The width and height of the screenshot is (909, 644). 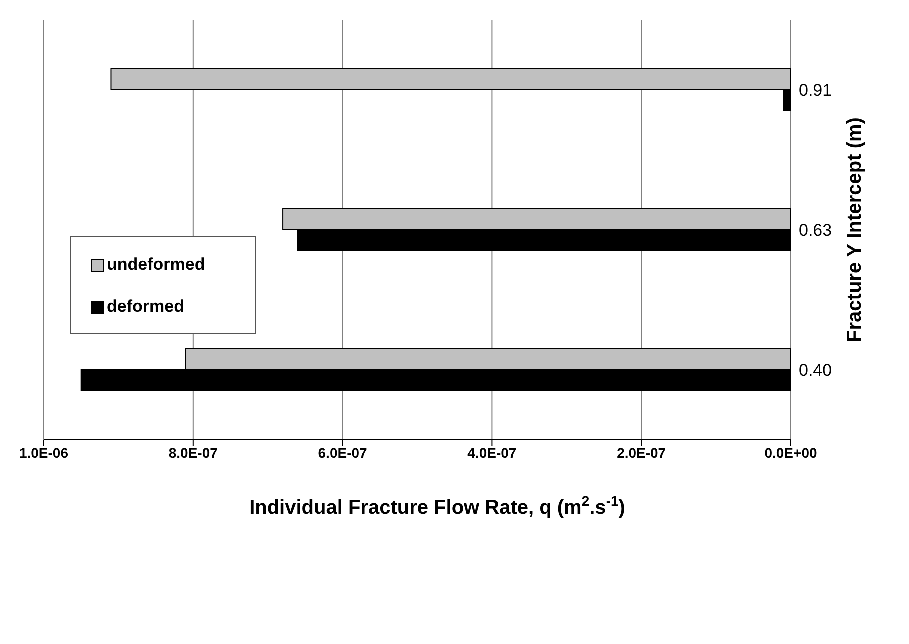 What do you see at coordinates (193, 452) in the screenshot?
I see `x-tick-label: 8.0E-07` at bounding box center [193, 452].